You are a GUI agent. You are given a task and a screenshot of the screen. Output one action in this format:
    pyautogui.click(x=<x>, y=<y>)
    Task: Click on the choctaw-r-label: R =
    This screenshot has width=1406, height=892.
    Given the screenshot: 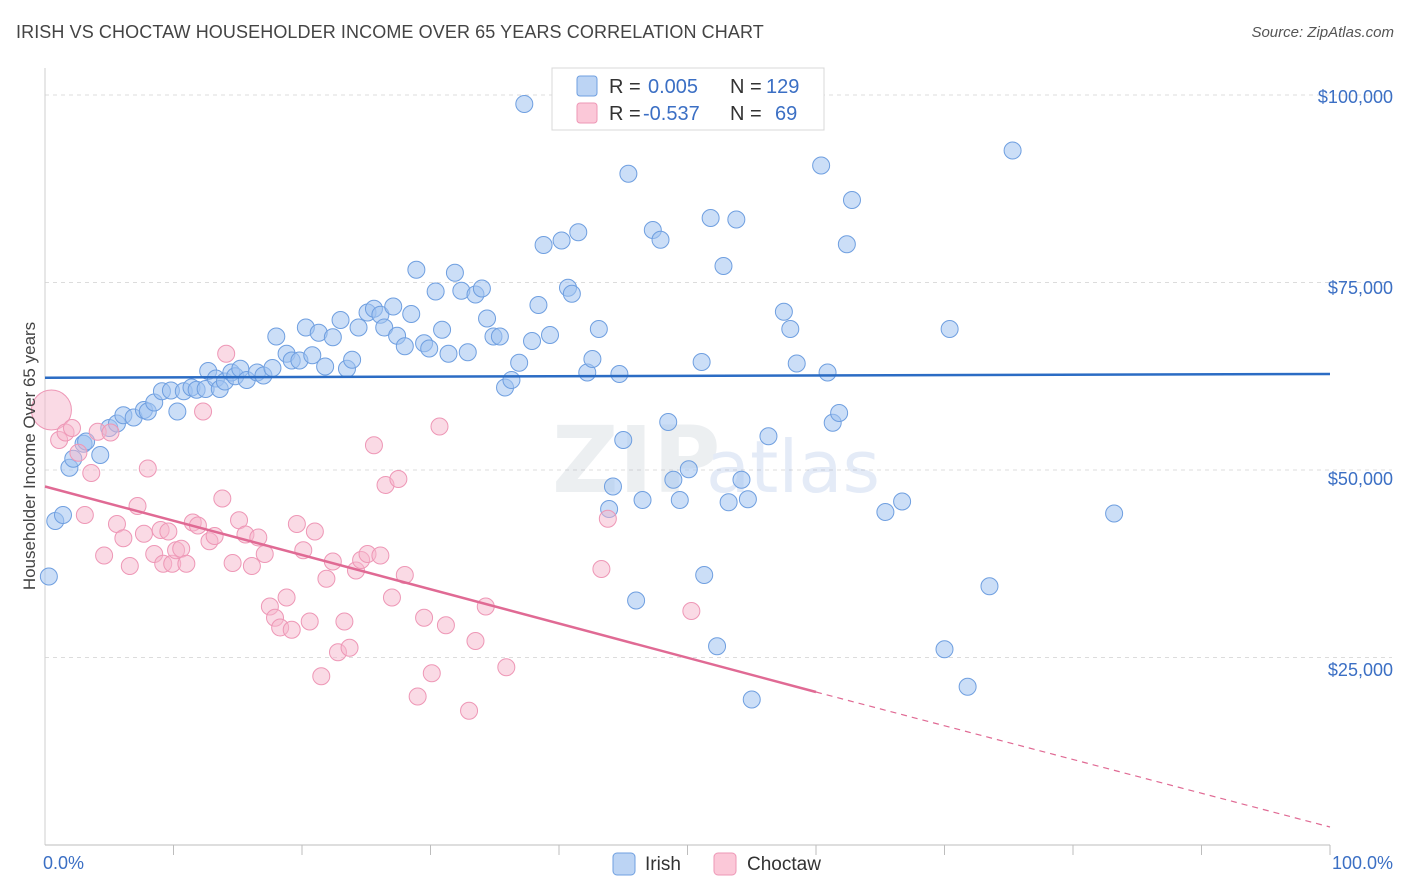 What is the action you would take?
    pyautogui.click(x=625, y=114)
    